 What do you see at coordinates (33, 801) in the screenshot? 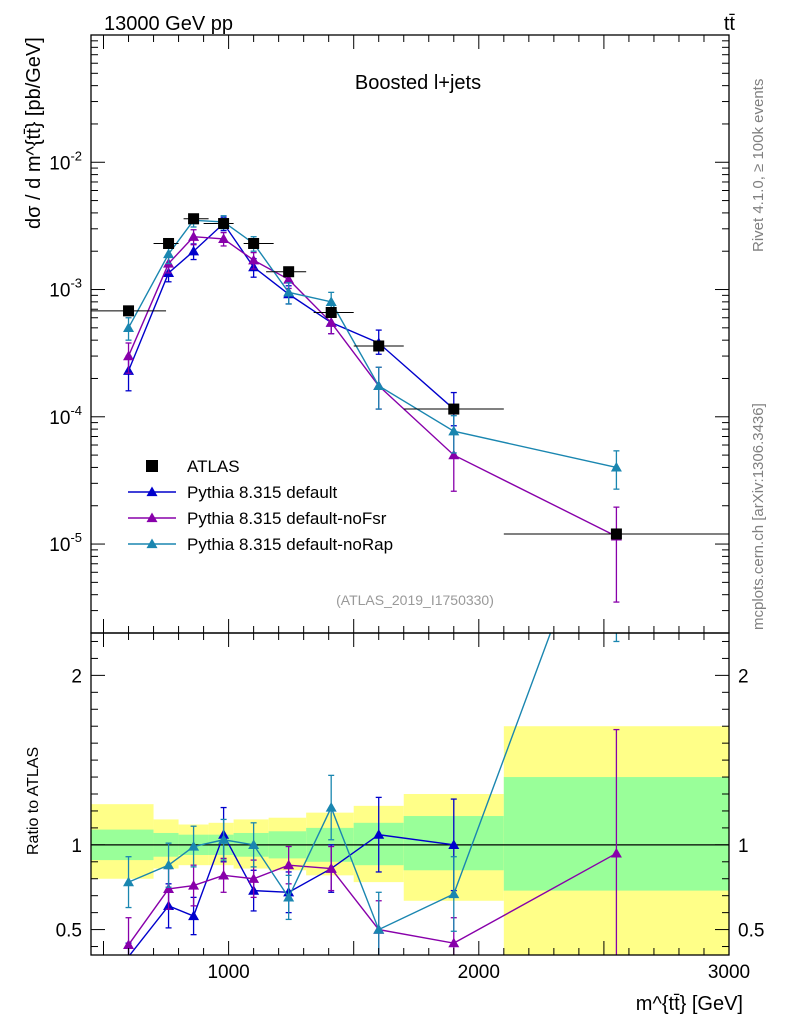
I see `ratio-y-axis-label: Ratio to ATLAS` at bounding box center [33, 801].